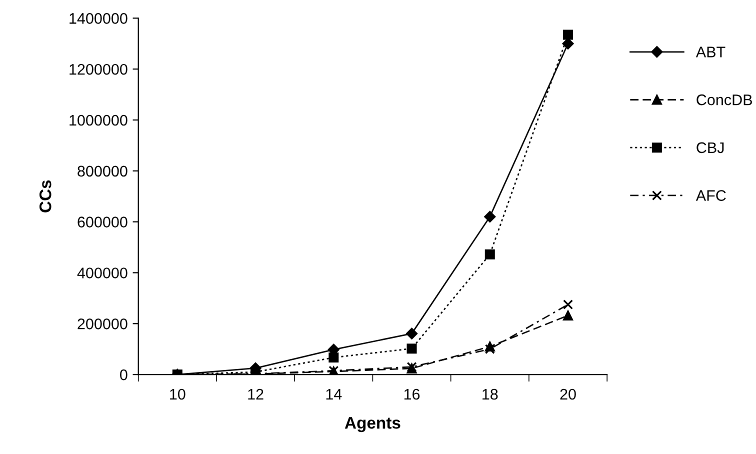 The width and height of the screenshot is (756, 454). Describe the element at coordinates (490, 394) in the screenshot. I see `x-tick-label: 18` at that location.